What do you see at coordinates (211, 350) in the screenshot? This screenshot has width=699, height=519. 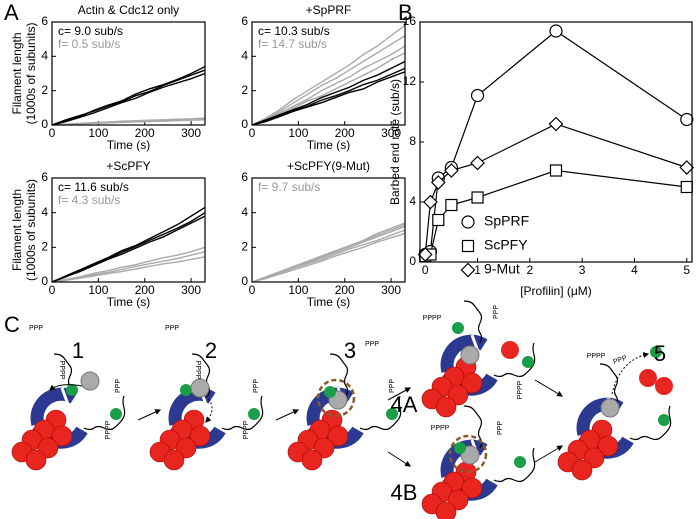 I see `step-label: 2` at bounding box center [211, 350].